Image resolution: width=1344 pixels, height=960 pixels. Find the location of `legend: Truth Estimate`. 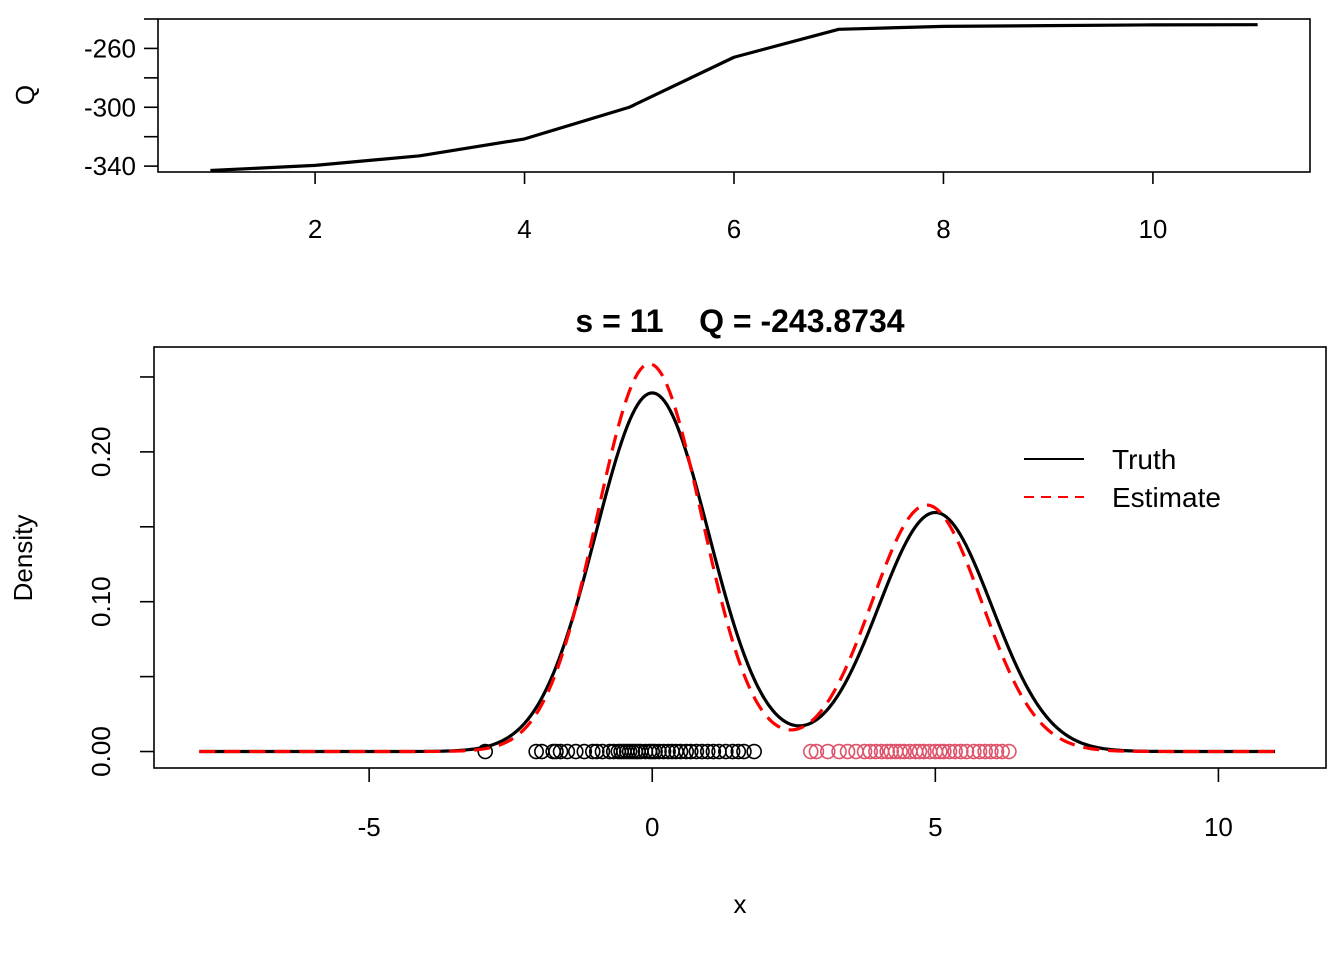

legend: Truth Estimate is located at coordinates (1122, 478).